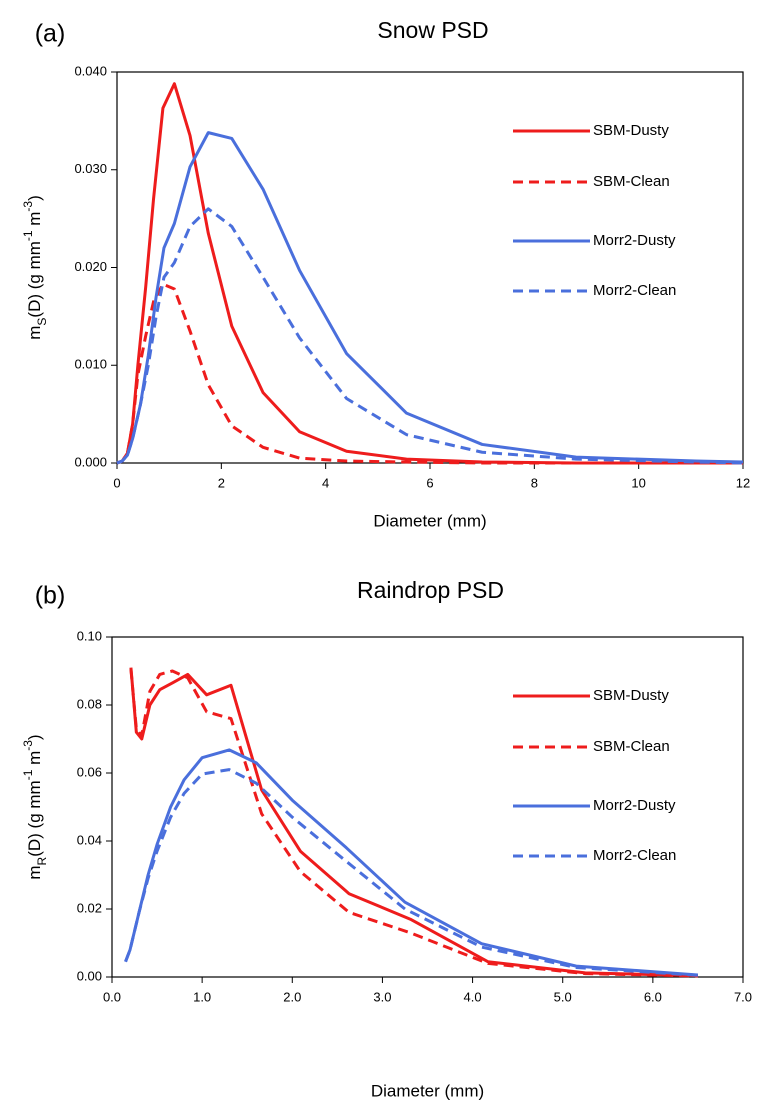  What do you see at coordinates (116, 482) in the screenshot?
I see `x-tick-label: 0` at bounding box center [116, 482].